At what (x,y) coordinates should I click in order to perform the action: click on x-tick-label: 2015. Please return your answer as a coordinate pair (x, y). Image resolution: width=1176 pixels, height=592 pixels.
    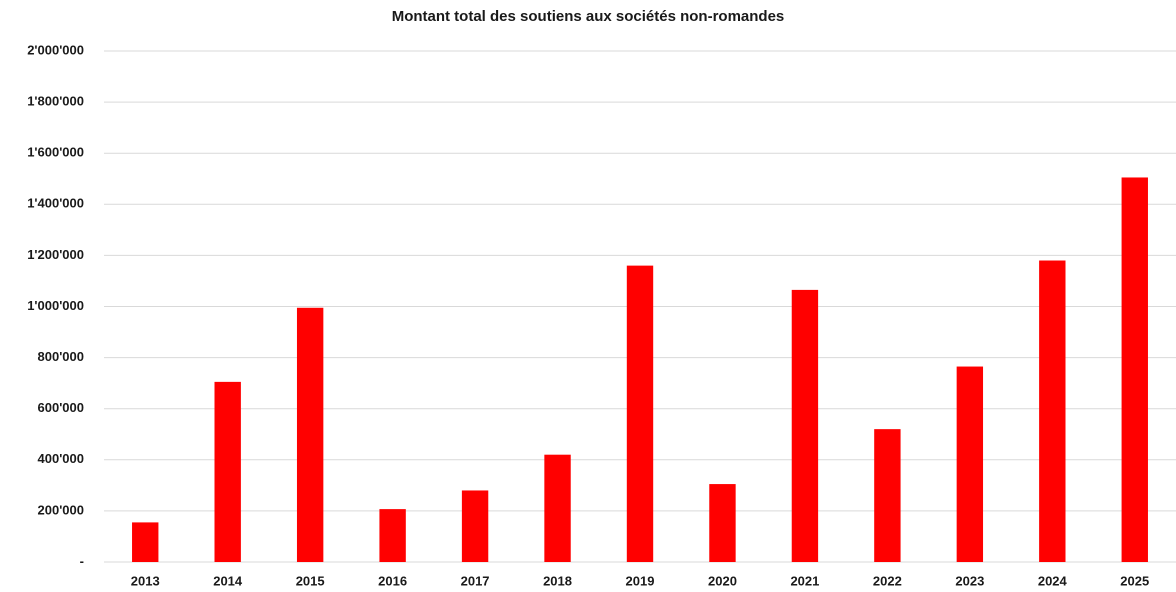
    Looking at the image, I should click on (310, 580).